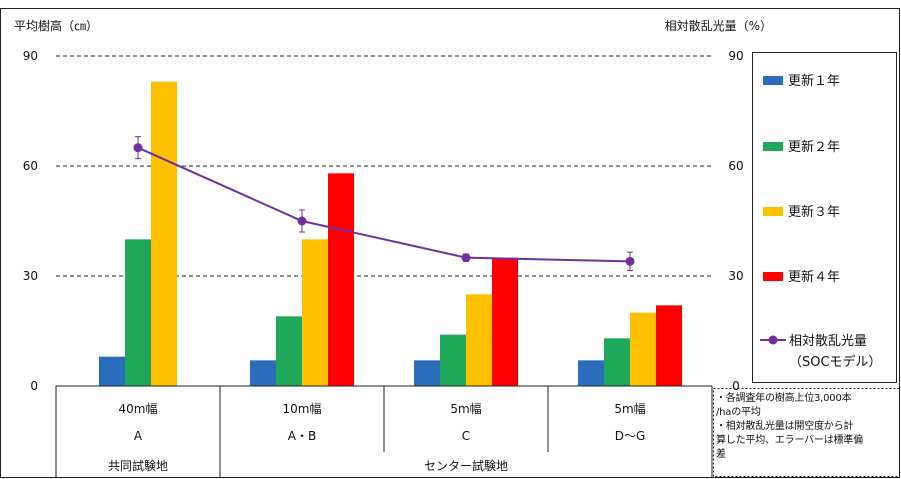 This screenshot has height=479, width=901. Describe the element at coordinates (735, 221) in the screenshot. I see `right-axis-ticks: 0 30 60 90` at that location.